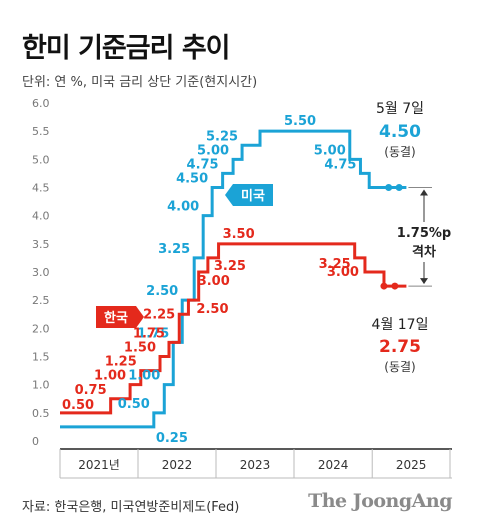  Describe the element at coordinates (134, 404) in the screenshot. I see `us-data-label: 0.50` at that location.